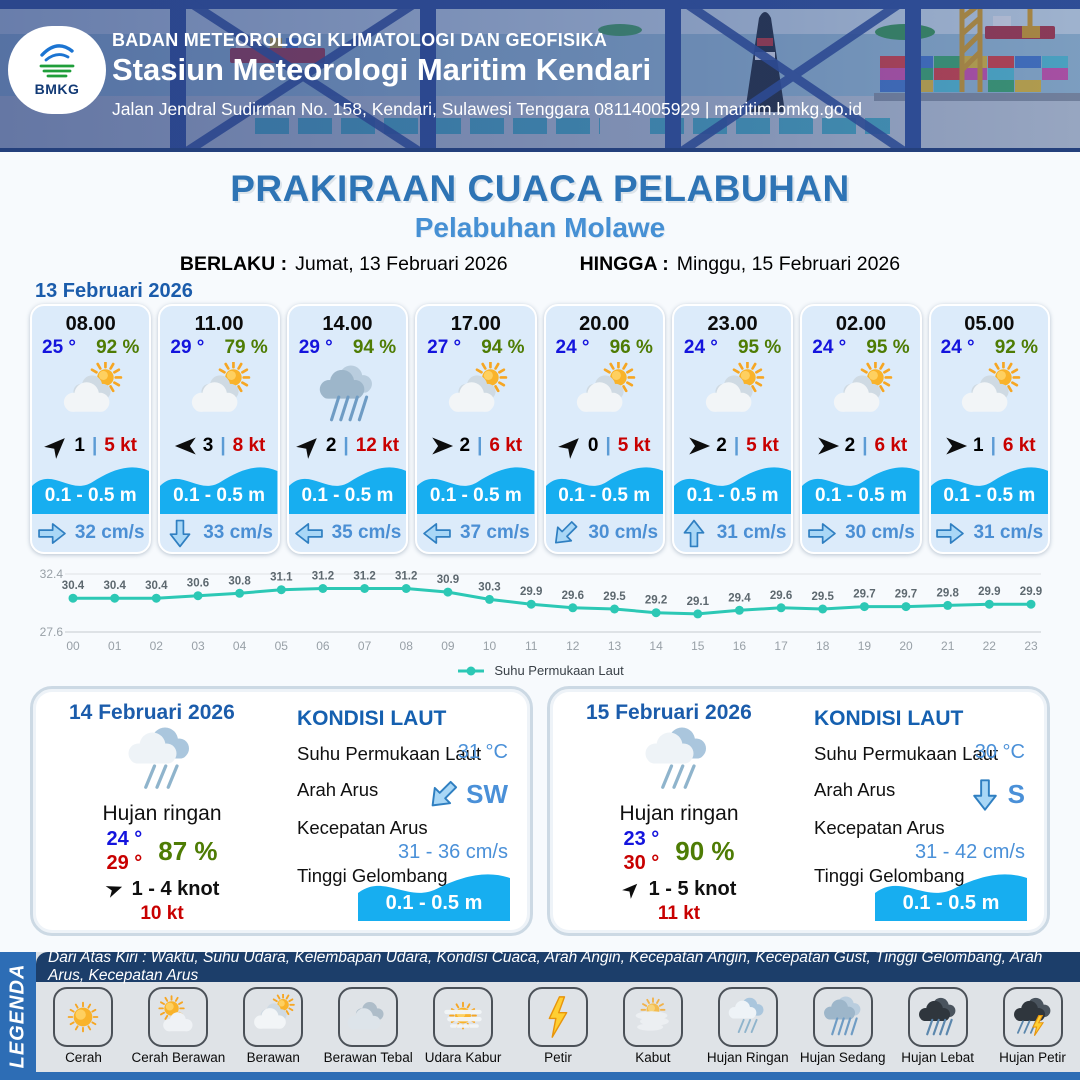  Describe the element at coordinates (989, 533) in the screenshot. I see `current-row: 31 cm/s` at that location.